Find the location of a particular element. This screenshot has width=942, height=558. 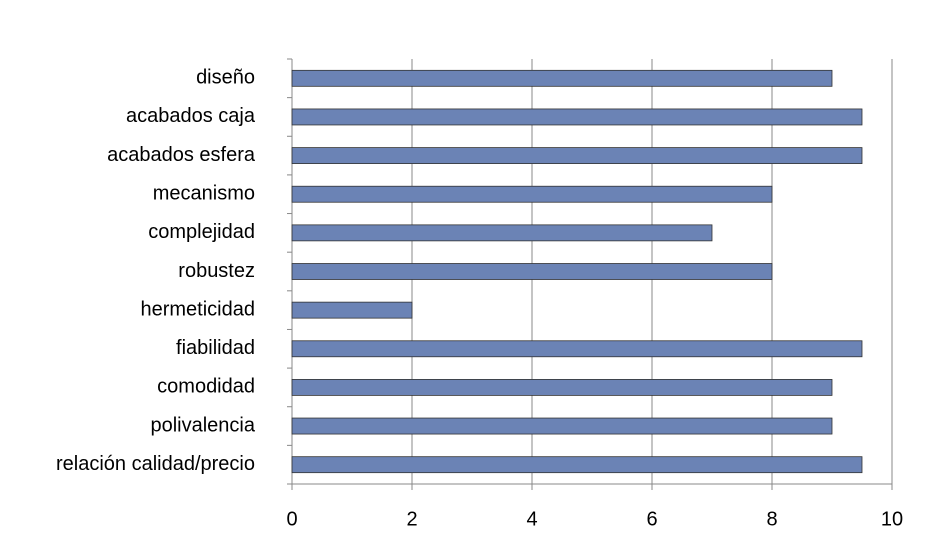

y-tick-label: complejidad is located at coordinates (201, 232).